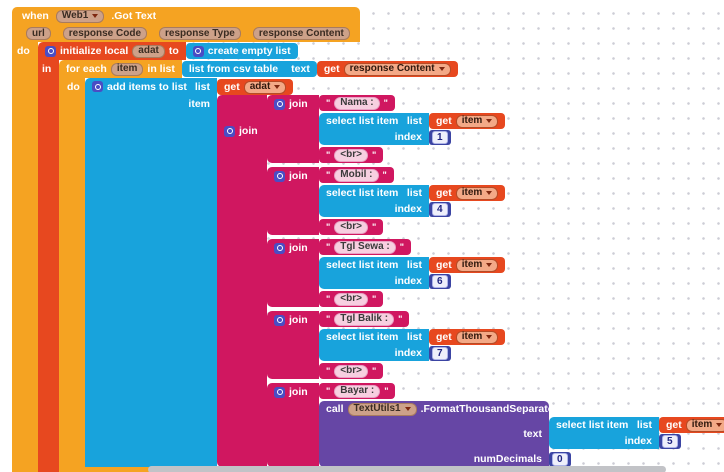 Image resolution: width=724 pixels, height=472 pixels. I want to click on number-block: 0, so click(560, 459).